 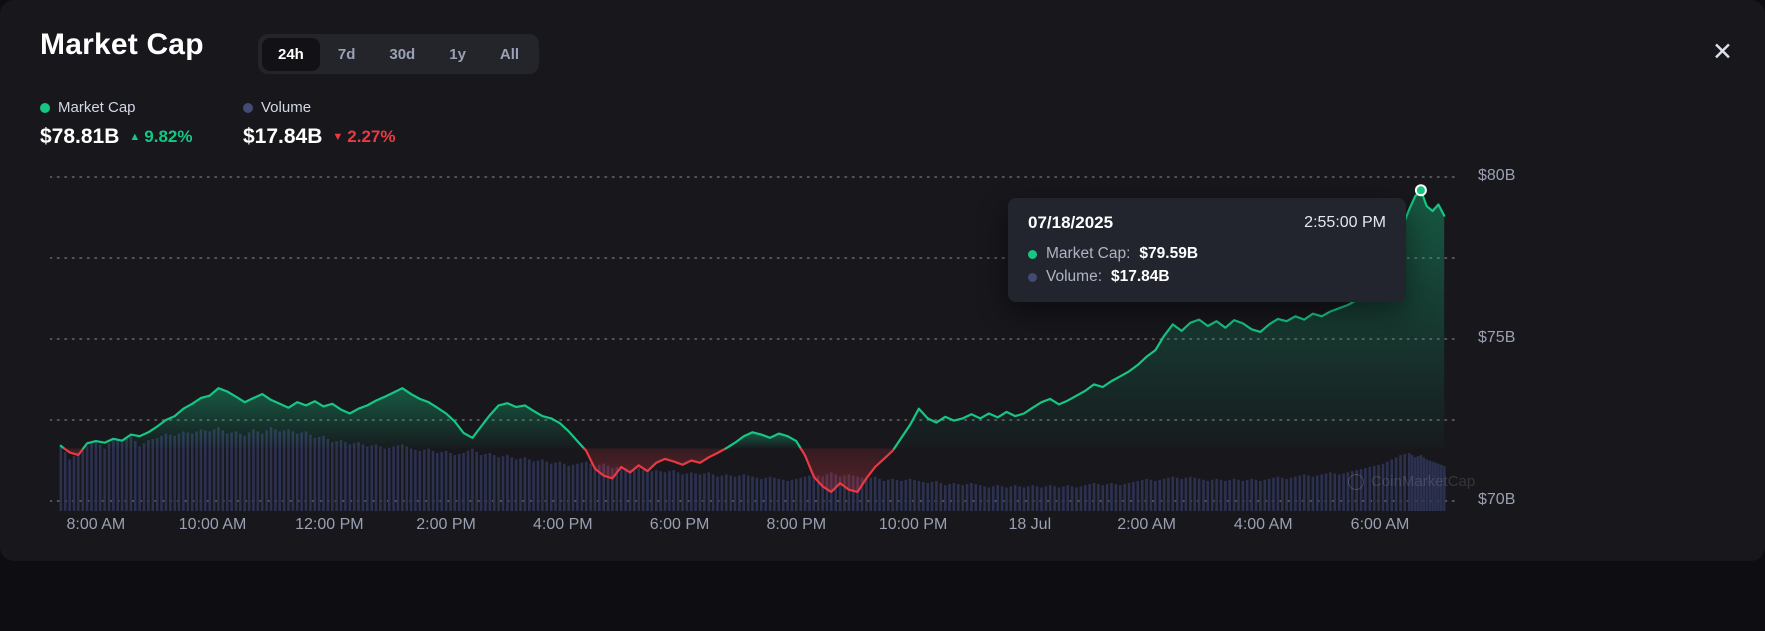 I want to click on tooltip-volume-dot, so click(x=1032, y=277).